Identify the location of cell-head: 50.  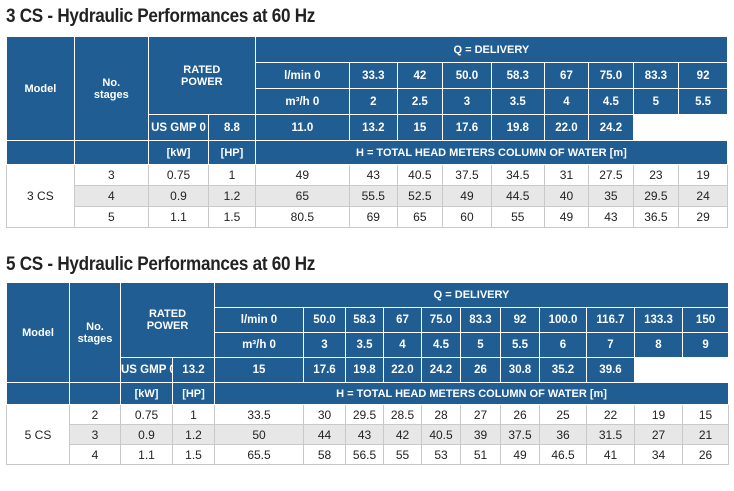
(259, 434).